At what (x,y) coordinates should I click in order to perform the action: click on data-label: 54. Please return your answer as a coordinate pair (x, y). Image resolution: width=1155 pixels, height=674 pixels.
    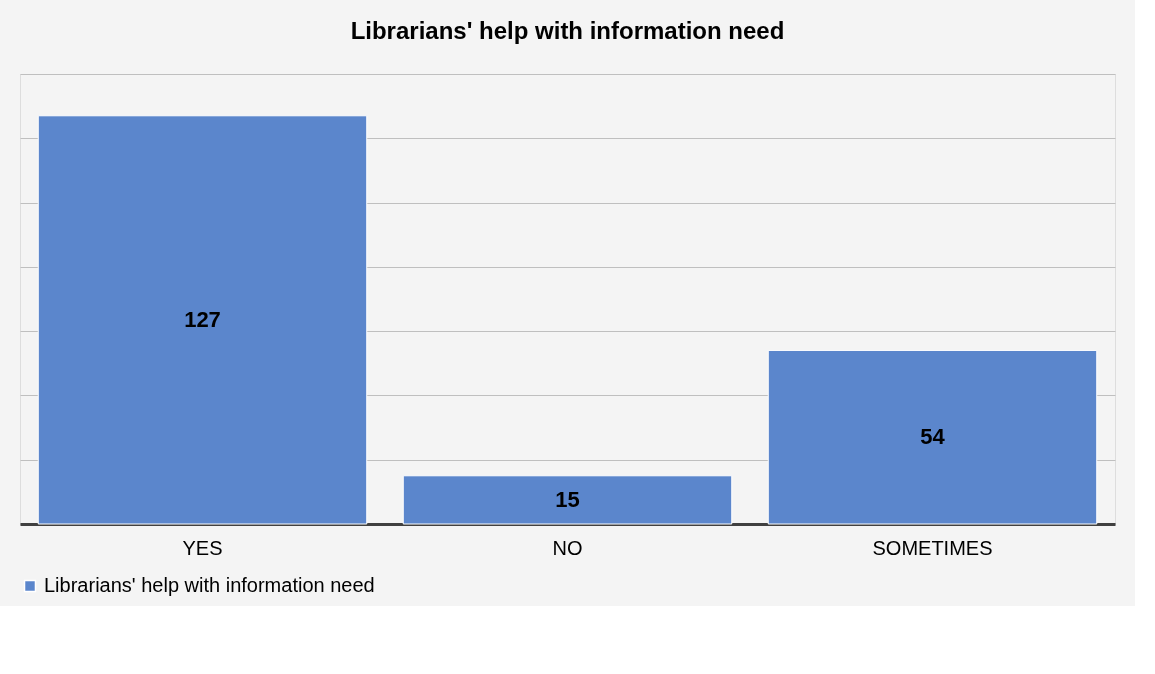
    Looking at the image, I should click on (933, 437).